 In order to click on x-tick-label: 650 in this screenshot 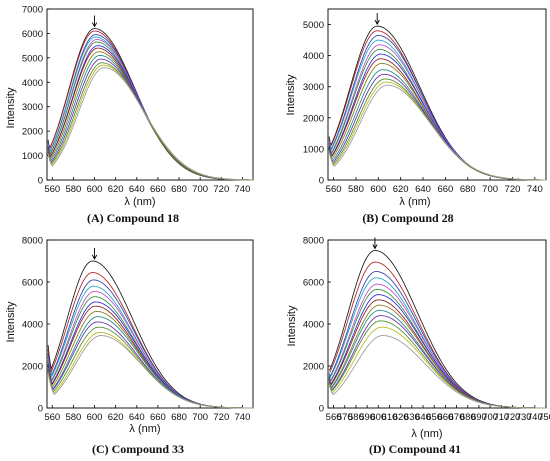, I will do `click(434, 417)`.